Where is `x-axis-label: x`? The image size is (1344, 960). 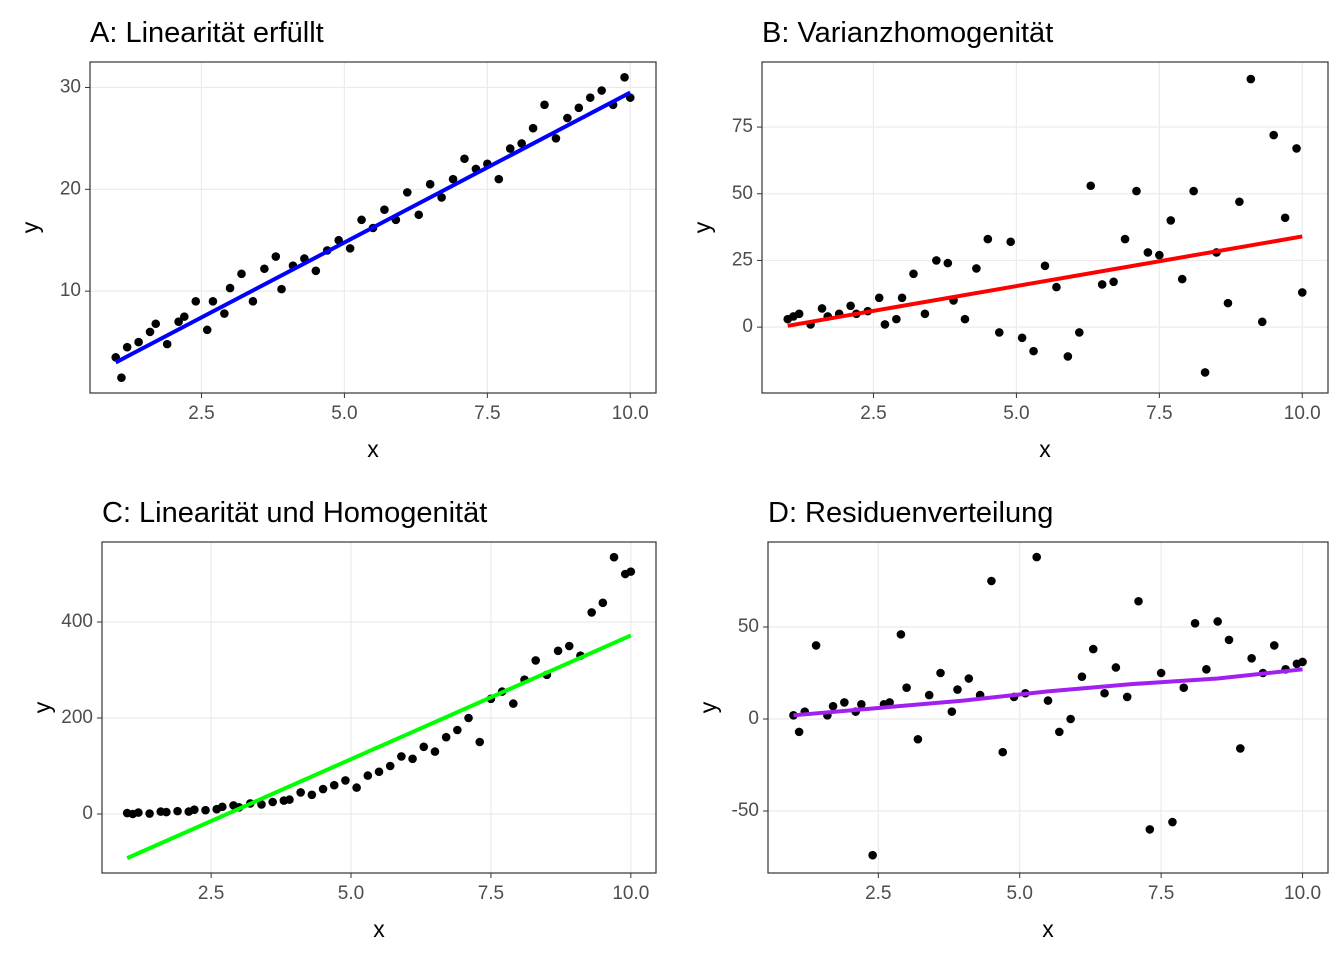 x-axis-label: x is located at coordinates (379, 929).